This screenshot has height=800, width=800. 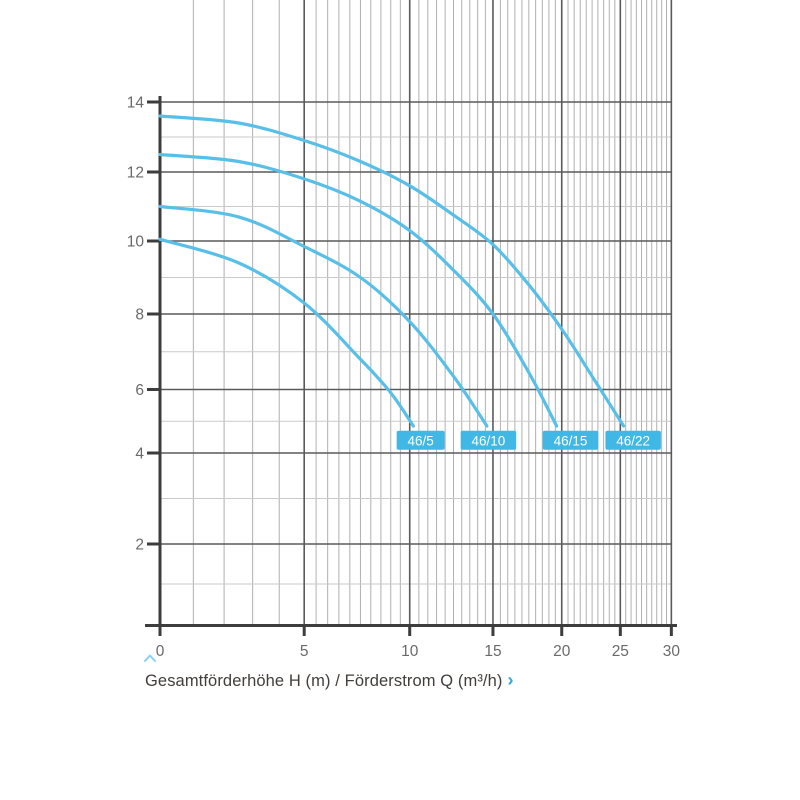 What do you see at coordinates (286, 332) in the screenshot?
I see `pump-curve-46/5` at bounding box center [286, 332].